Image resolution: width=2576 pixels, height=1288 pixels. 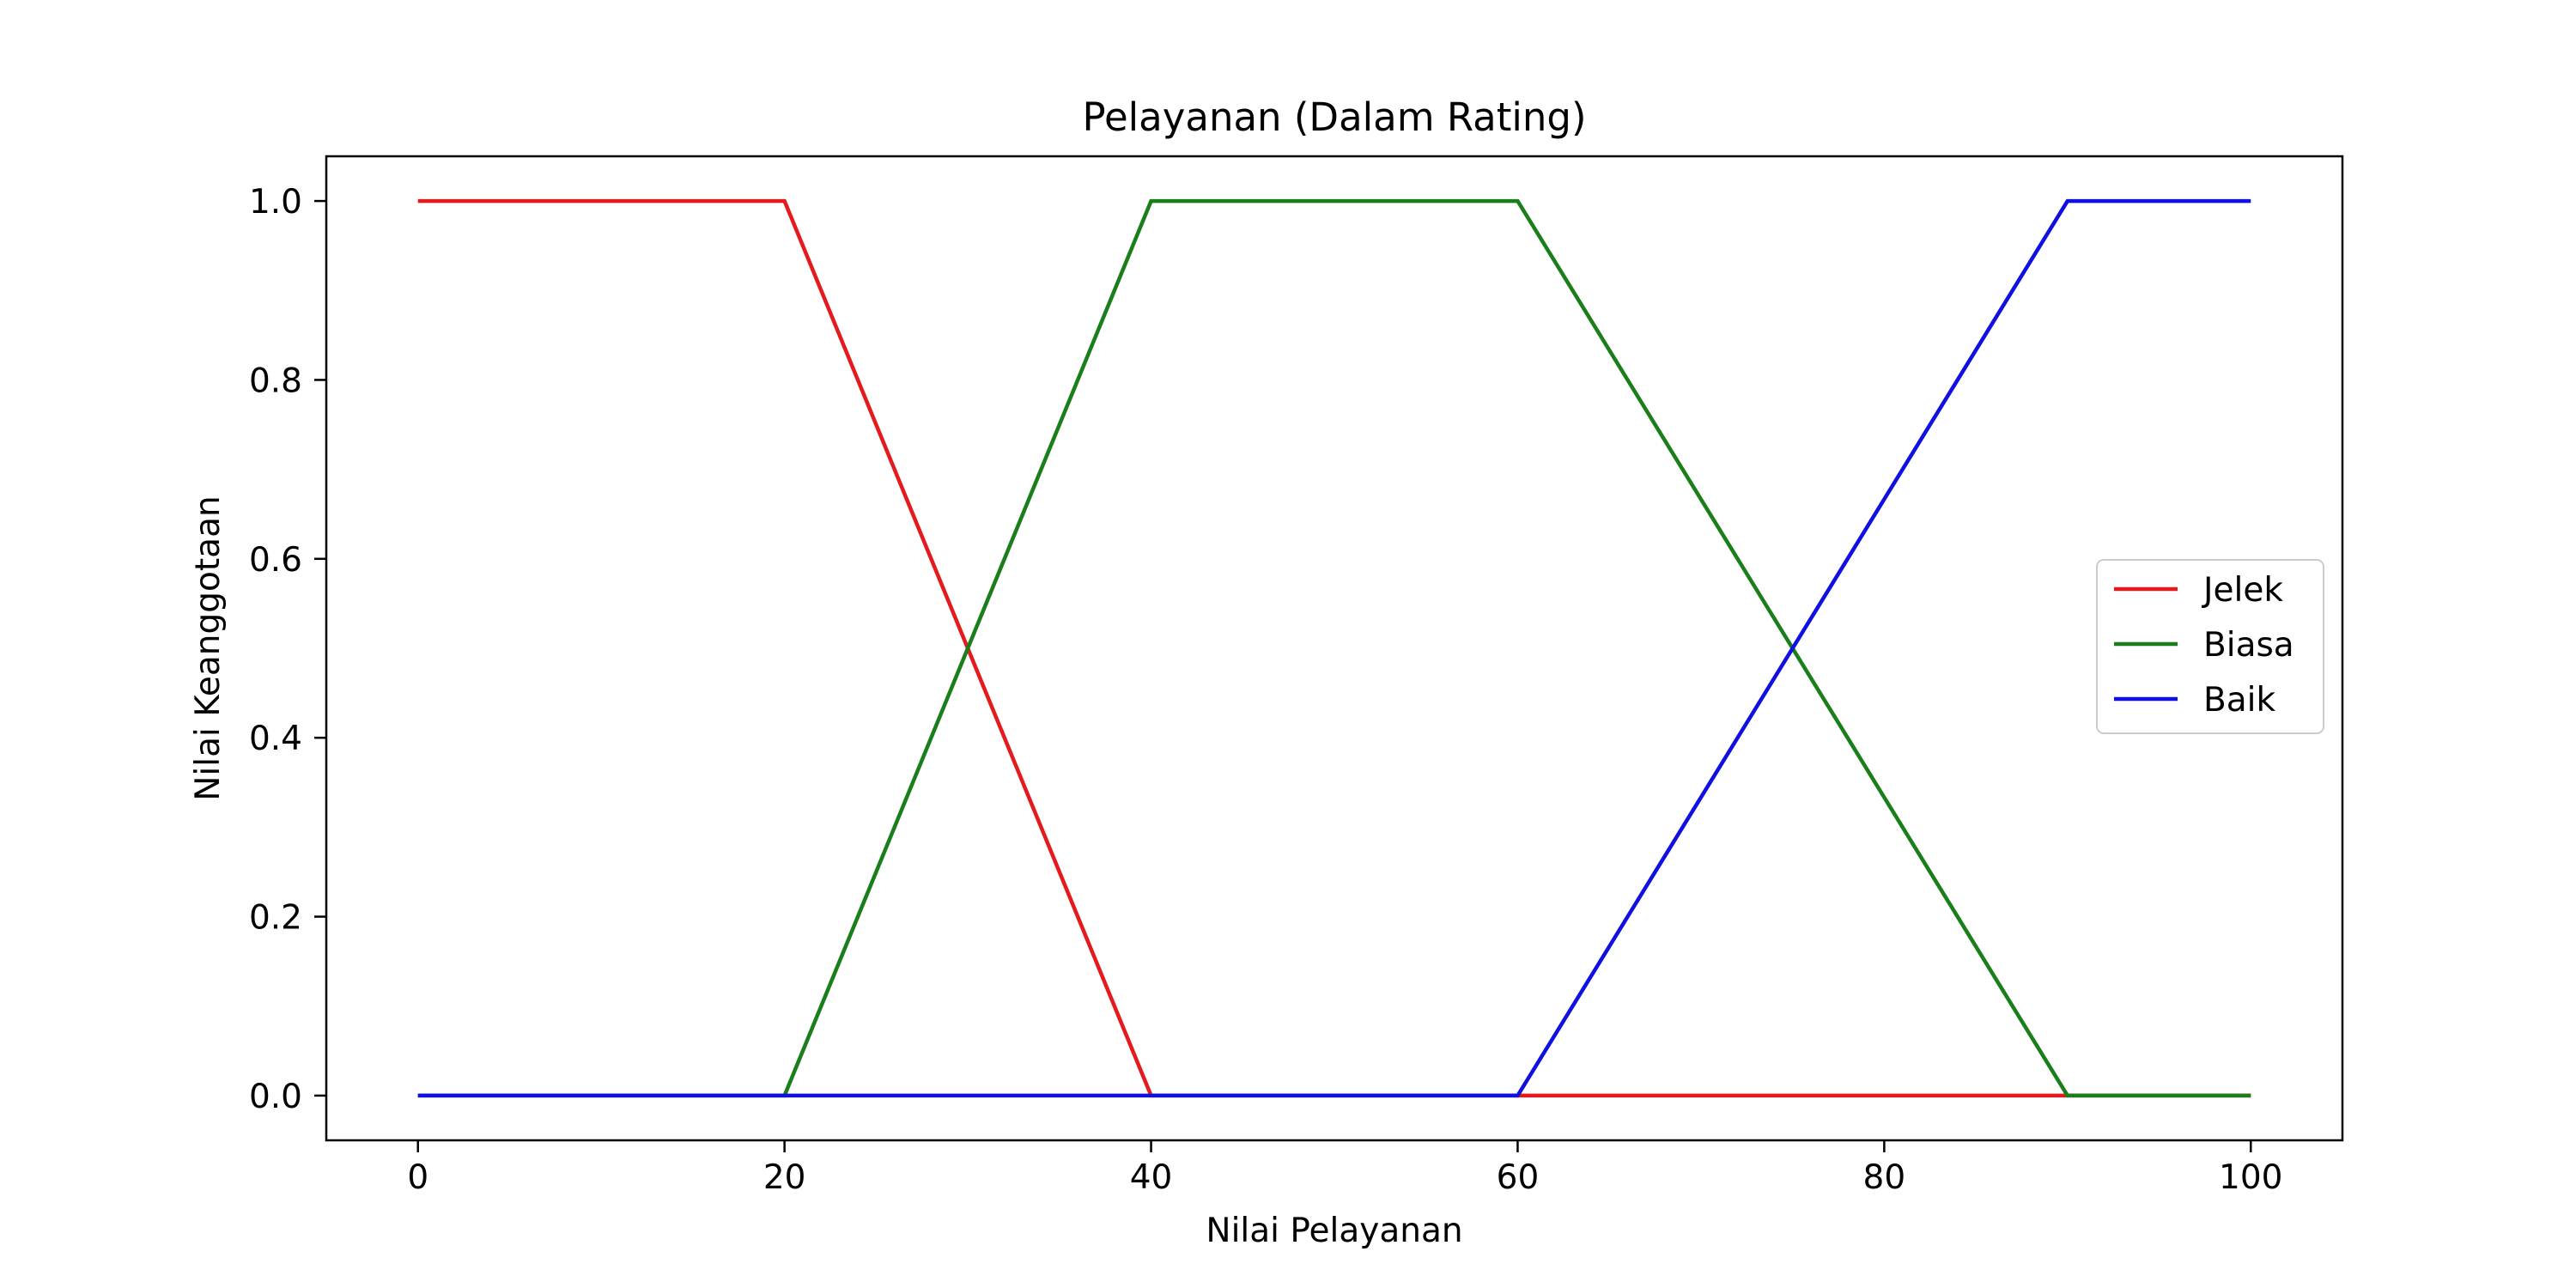 What do you see at coordinates (418, 1177) in the screenshot?
I see `x-tick-label: 0` at bounding box center [418, 1177].